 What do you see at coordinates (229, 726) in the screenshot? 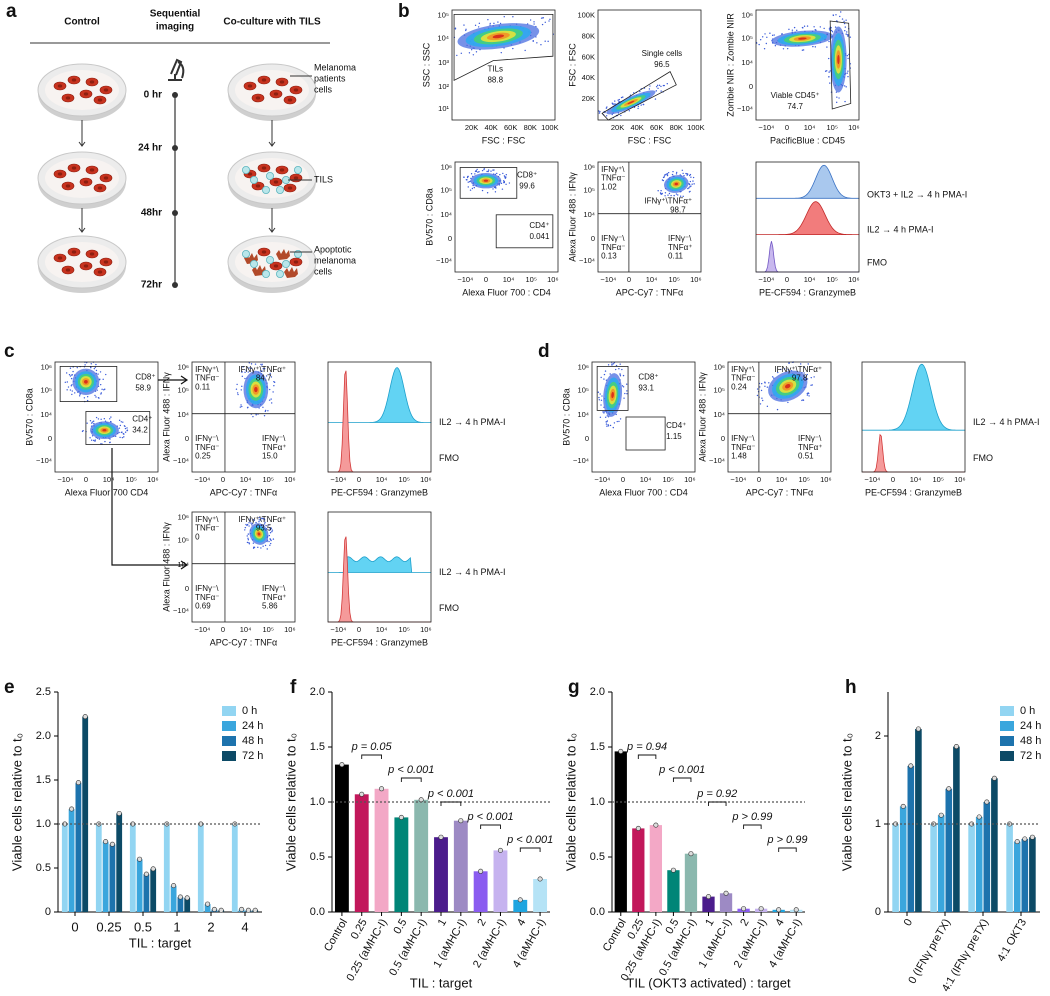
I see `legend-swatch` at bounding box center [229, 726].